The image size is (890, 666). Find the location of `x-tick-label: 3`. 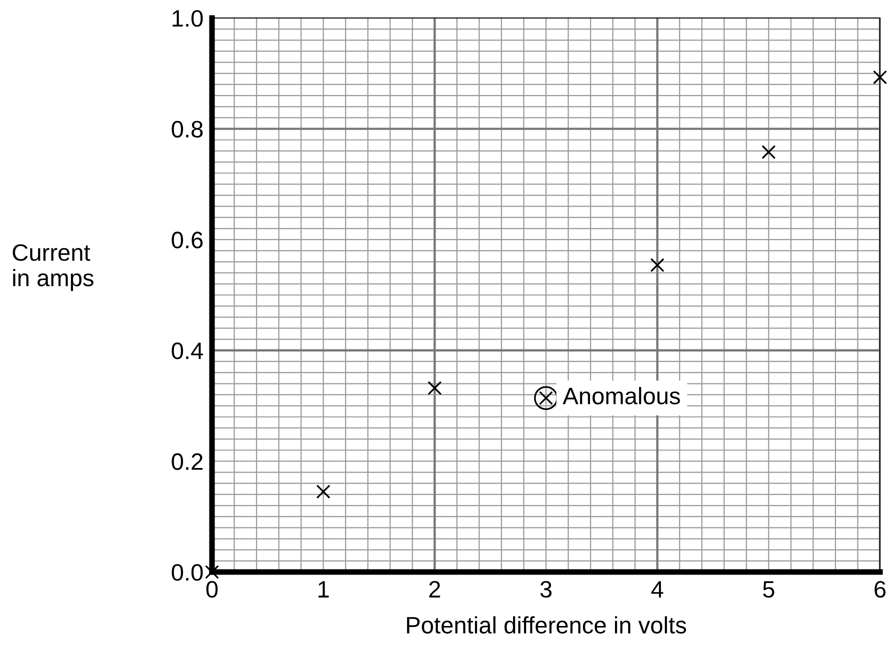

x-tick-label: 3 is located at coordinates (546, 589).